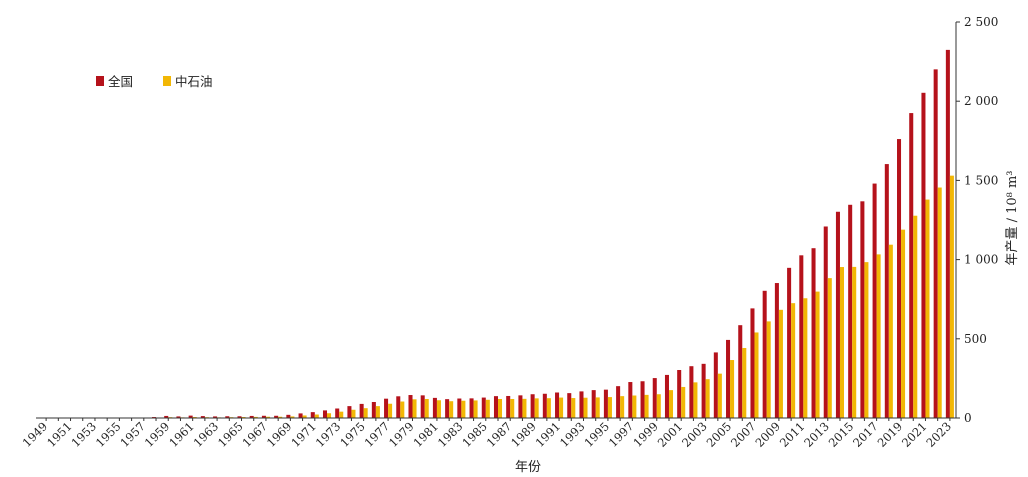  What do you see at coordinates (181, 434) in the screenshot?
I see `x-tick-label: 1961` at bounding box center [181, 434].